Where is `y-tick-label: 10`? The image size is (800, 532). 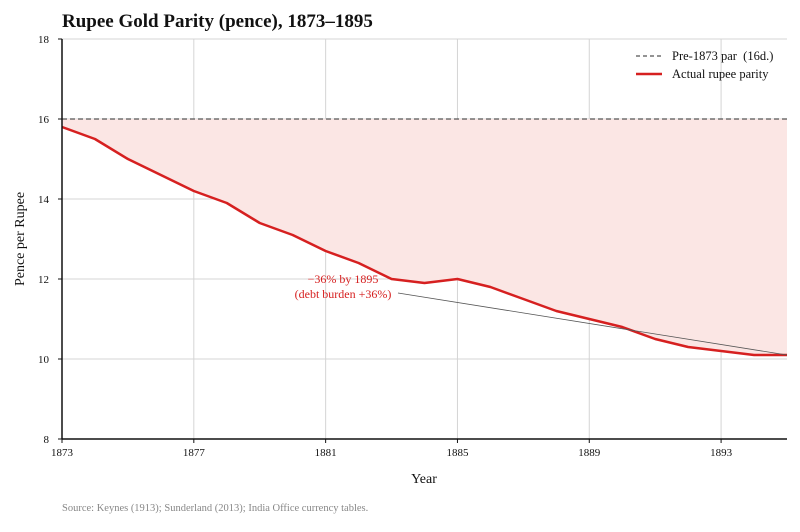 y-tick-label: 10 is located at coordinates (44, 360).